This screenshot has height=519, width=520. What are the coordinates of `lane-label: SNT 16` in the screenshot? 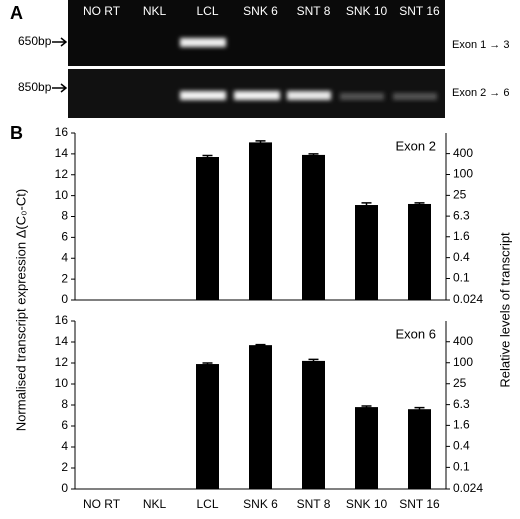 It's located at (419, 11).